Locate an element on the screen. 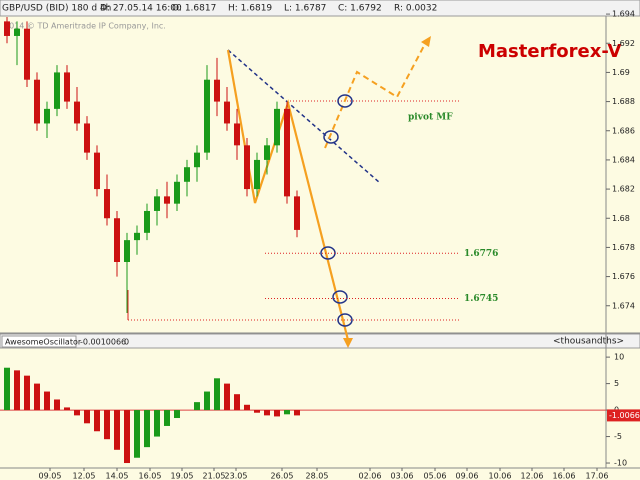 This screenshot has height=480, width=640. x-tick-label: 21.05 is located at coordinates (214, 476).